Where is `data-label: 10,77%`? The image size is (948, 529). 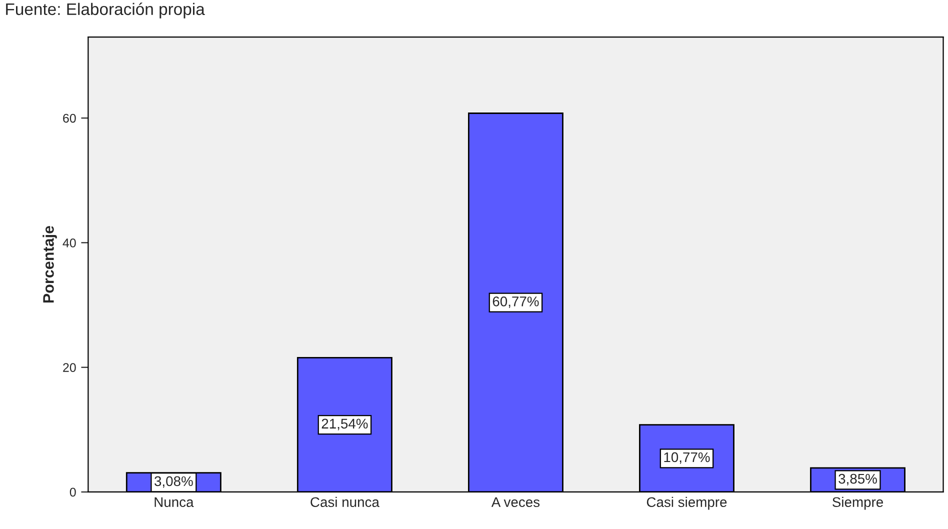
data-label: 10,77% is located at coordinates (687, 458).